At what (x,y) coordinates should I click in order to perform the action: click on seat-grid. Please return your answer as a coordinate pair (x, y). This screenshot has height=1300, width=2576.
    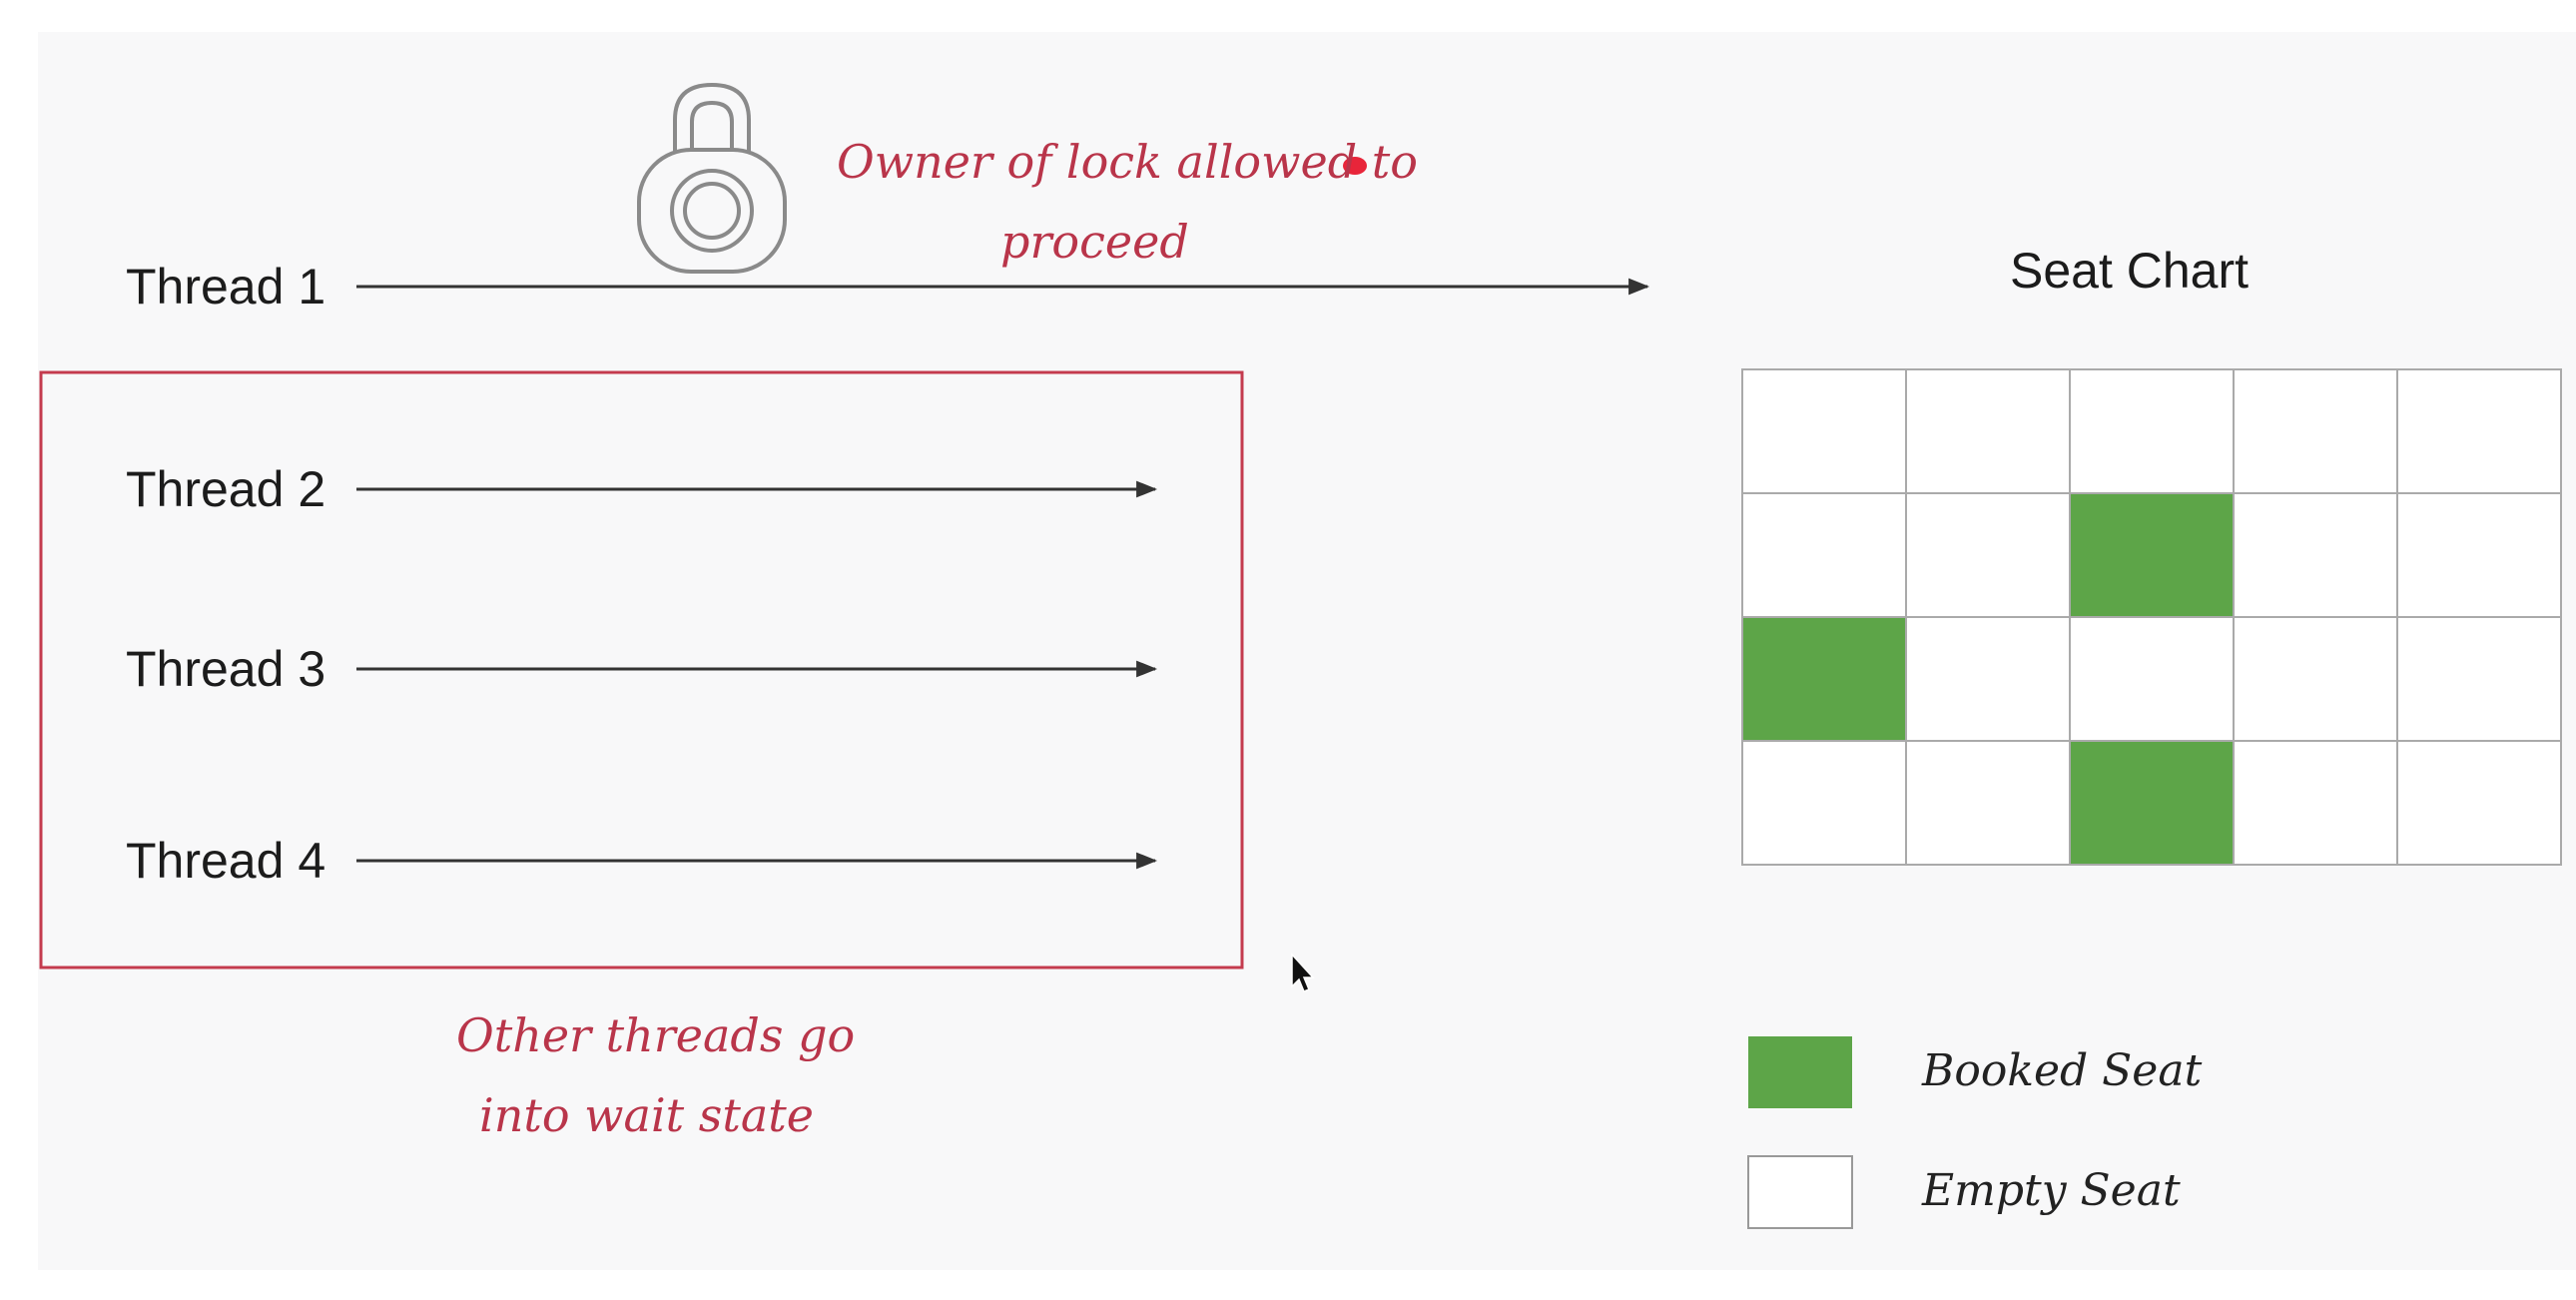
    Looking at the image, I should click on (2151, 617).